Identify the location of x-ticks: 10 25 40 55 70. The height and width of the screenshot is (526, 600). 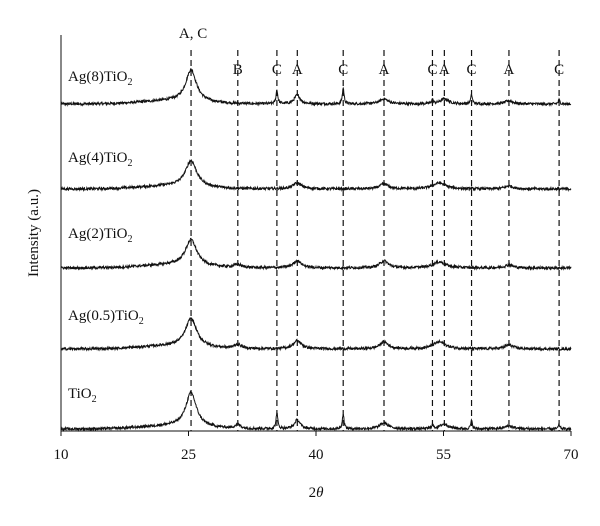
(316, 447).